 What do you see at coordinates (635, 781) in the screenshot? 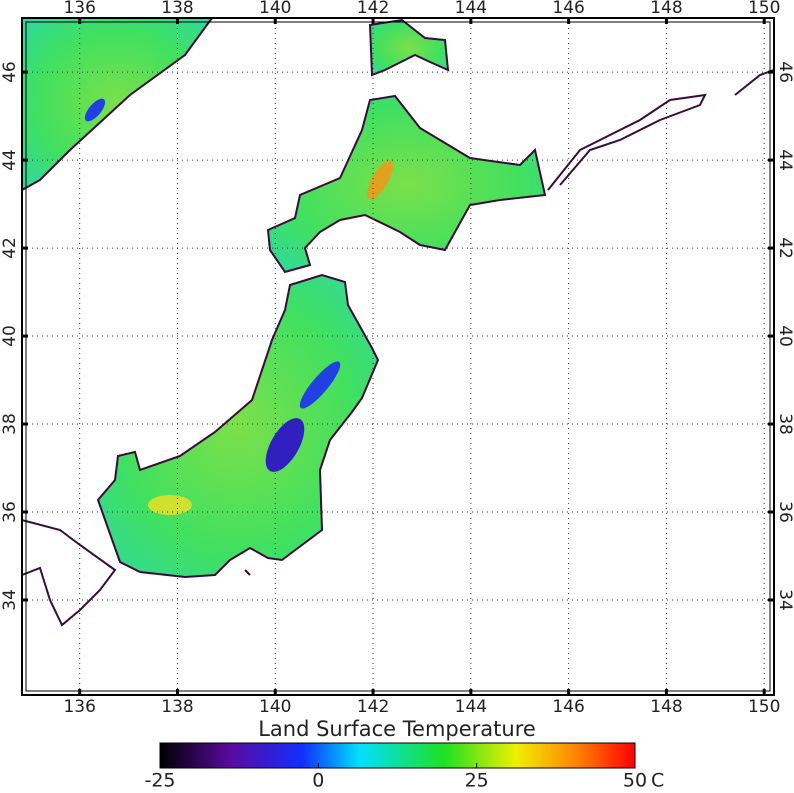
I see `colorbar-tick-label: 50` at bounding box center [635, 781].